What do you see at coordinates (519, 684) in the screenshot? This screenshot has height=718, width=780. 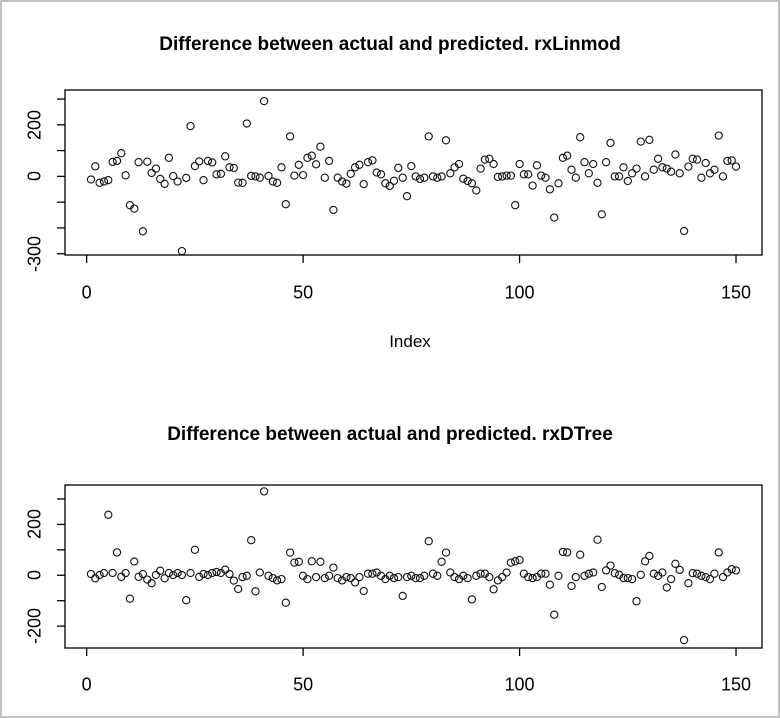 I see `x-tick-label: 100` at bounding box center [519, 684].